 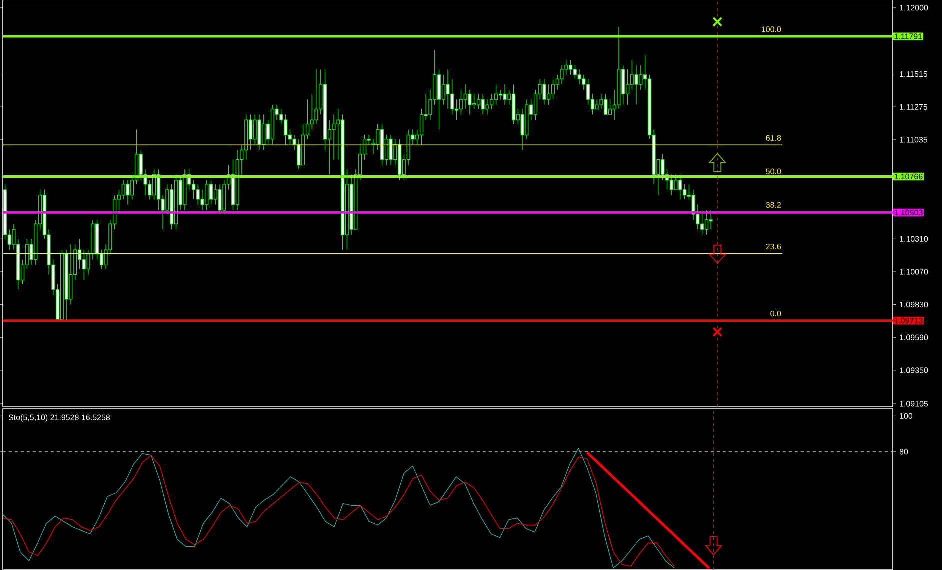 I want to click on annotation: 38.2, so click(x=774, y=205).